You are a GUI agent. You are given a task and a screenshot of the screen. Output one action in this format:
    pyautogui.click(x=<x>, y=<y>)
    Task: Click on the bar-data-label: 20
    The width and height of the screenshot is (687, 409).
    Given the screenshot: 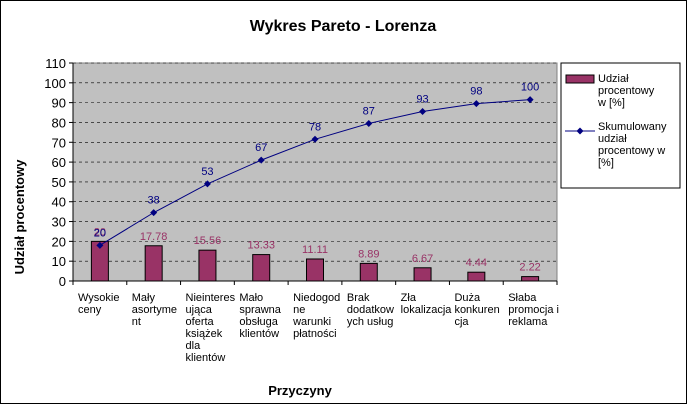 What is the action you would take?
    pyautogui.click(x=100, y=232)
    